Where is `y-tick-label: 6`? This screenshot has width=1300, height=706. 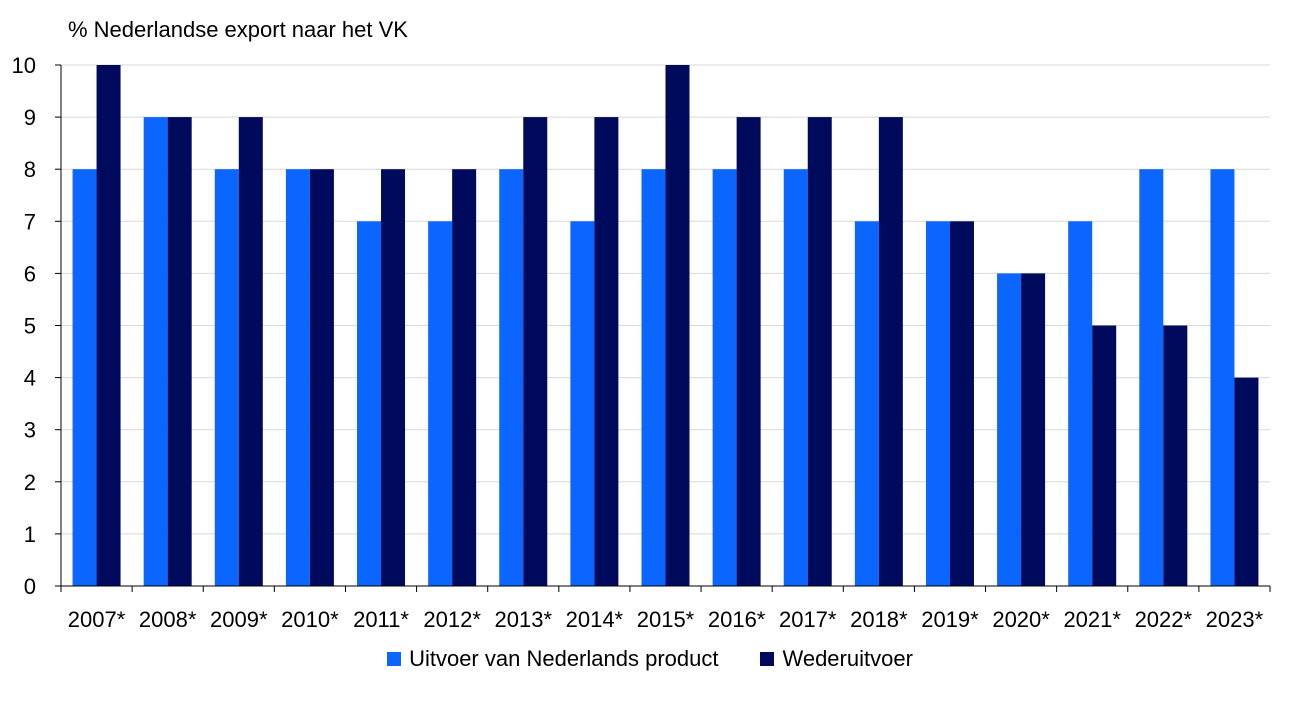 y-tick-label: 6 is located at coordinates (30, 273).